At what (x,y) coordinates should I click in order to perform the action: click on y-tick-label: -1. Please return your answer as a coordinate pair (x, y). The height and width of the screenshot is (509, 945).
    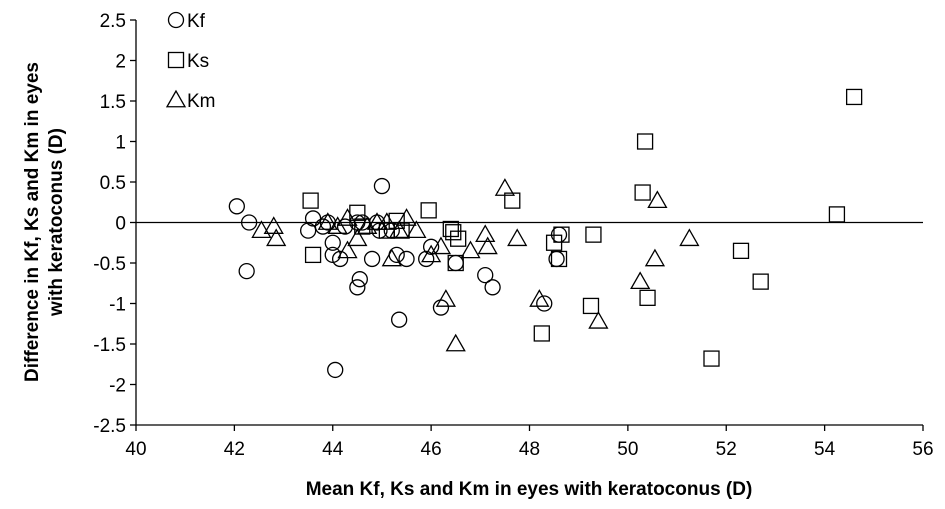
    Looking at the image, I should click on (117, 305).